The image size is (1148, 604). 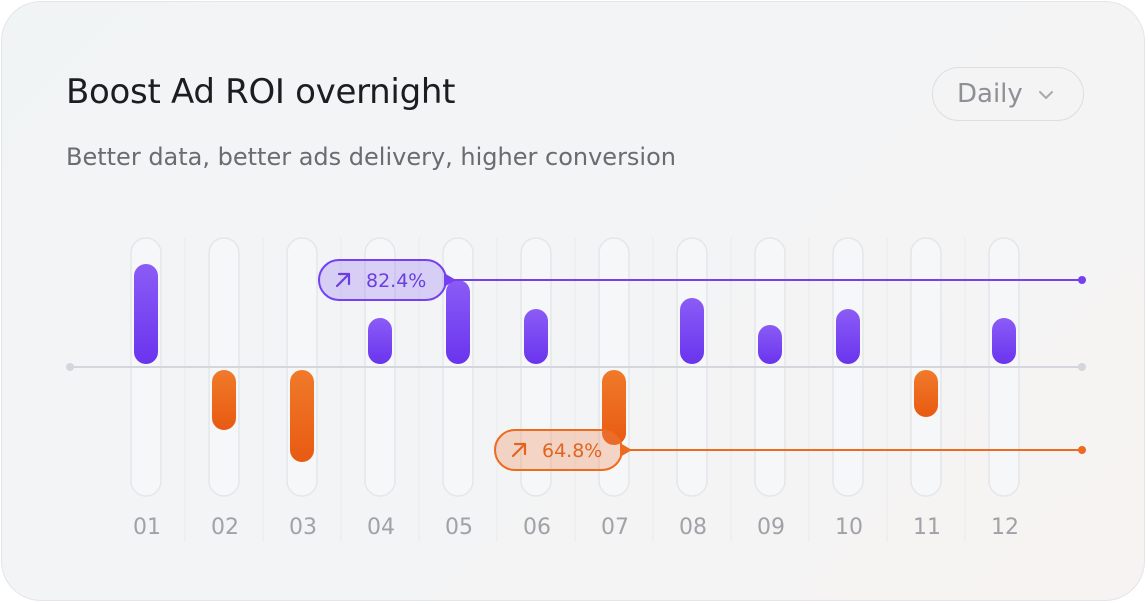 I want to click on x-tick-label: 11, so click(x=927, y=527).